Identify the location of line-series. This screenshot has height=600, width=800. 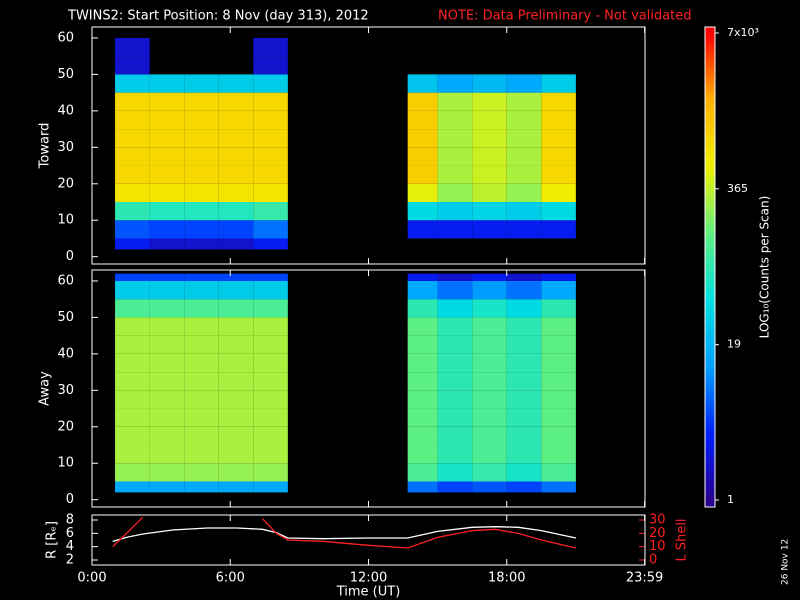
(344, 532).